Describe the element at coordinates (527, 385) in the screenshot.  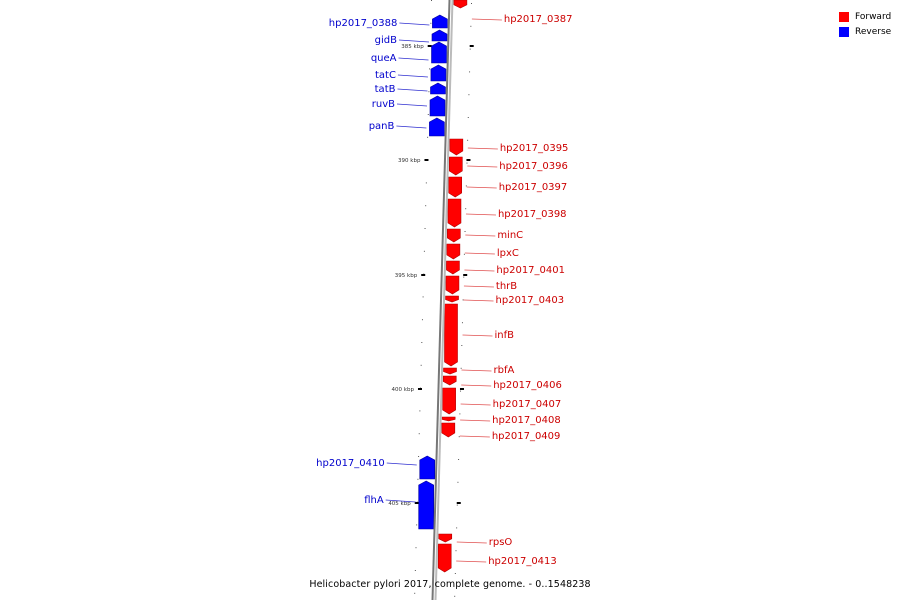
I see `gene-label: hp2017_0406` at that location.